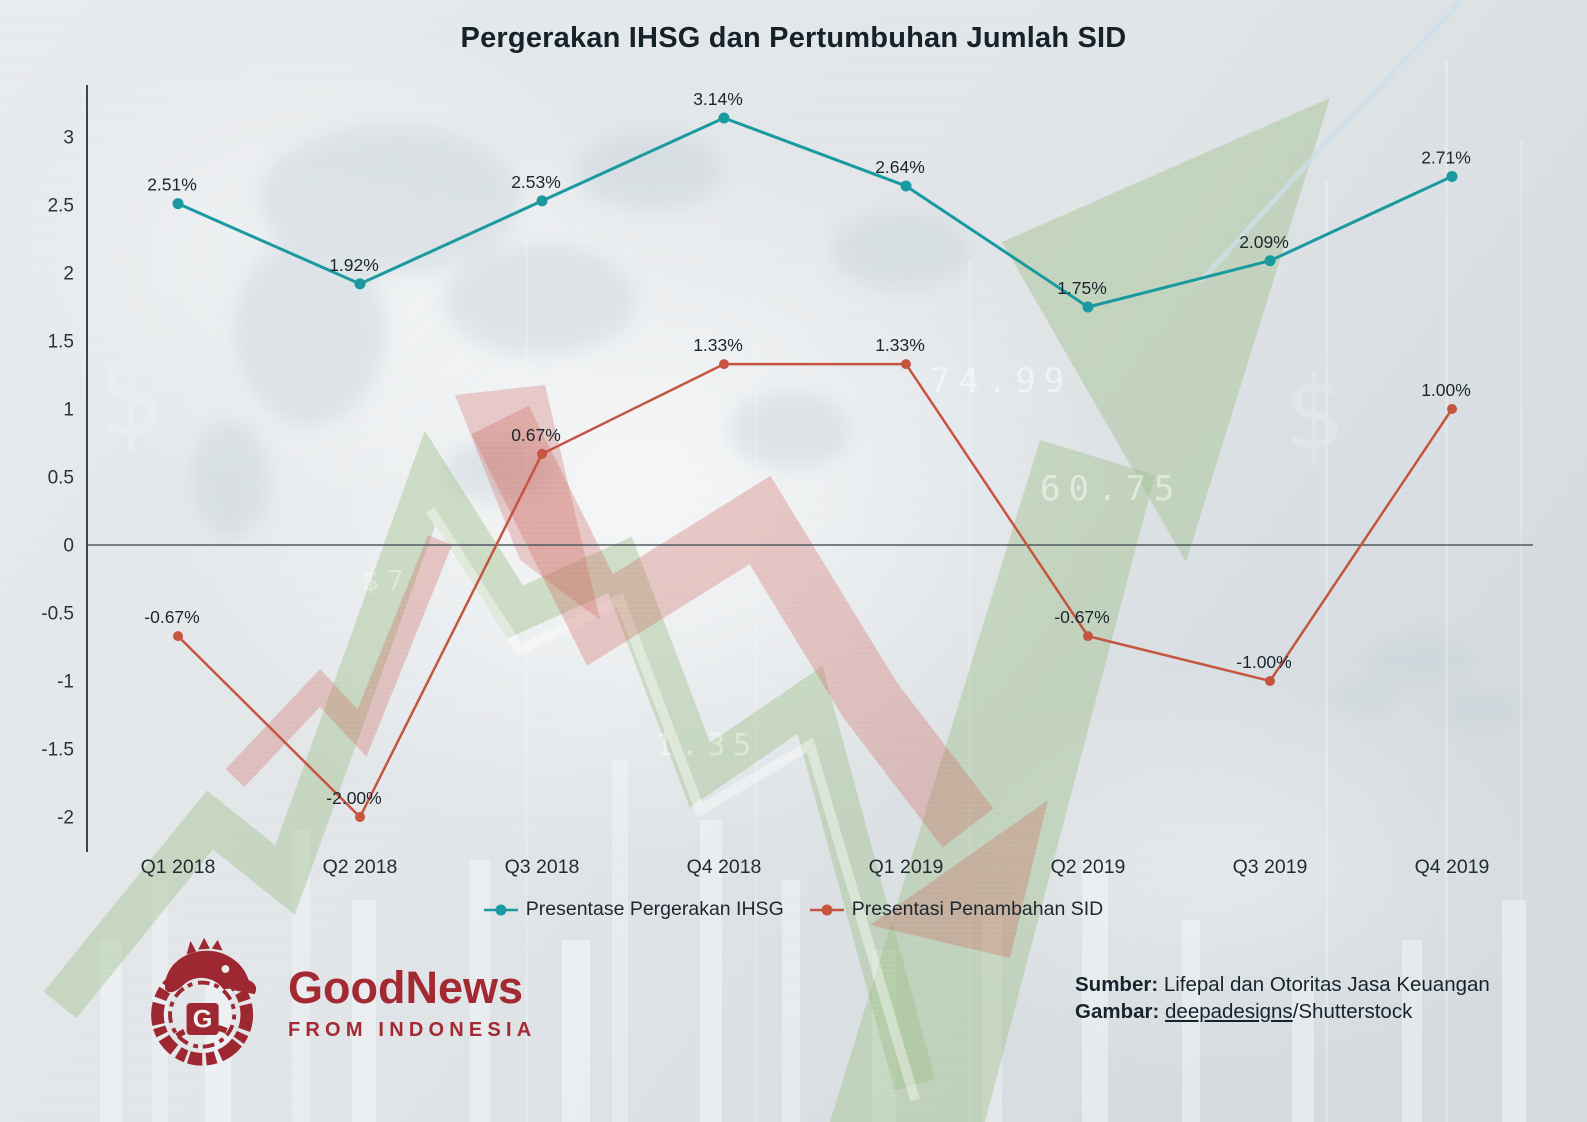  I want to click on sumber-label: Sumber:, so click(1117, 984).